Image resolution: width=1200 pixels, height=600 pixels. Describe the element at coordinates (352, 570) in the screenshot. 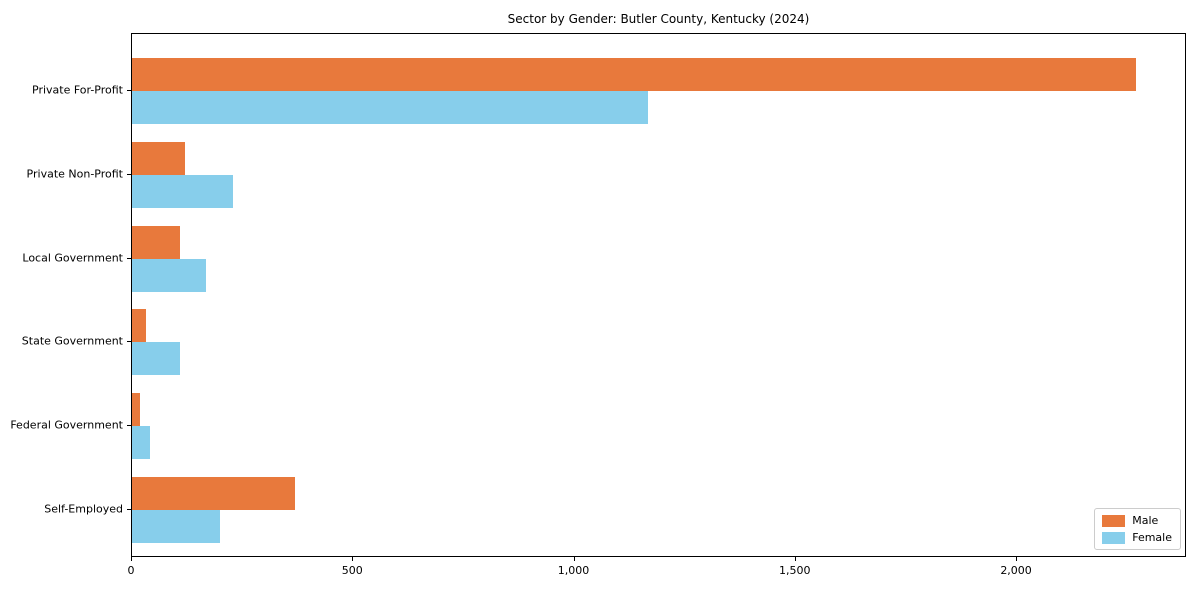

I see `x-tick-label: 500` at that location.